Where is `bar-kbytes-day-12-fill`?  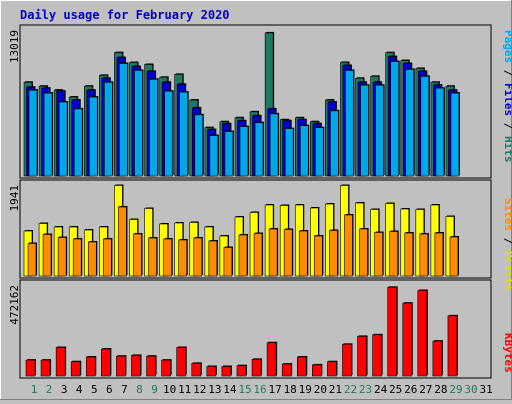 bar-kbytes-day-12-fill is located at coordinates (196, 370).